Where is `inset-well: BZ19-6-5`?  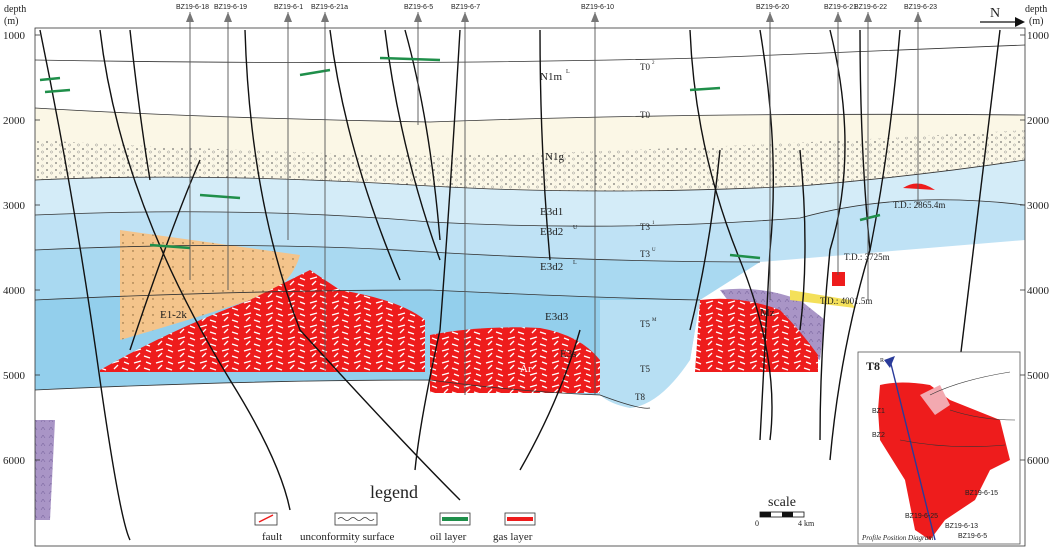
inset-well: BZ19-6-5 is located at coordinates (972, 536).